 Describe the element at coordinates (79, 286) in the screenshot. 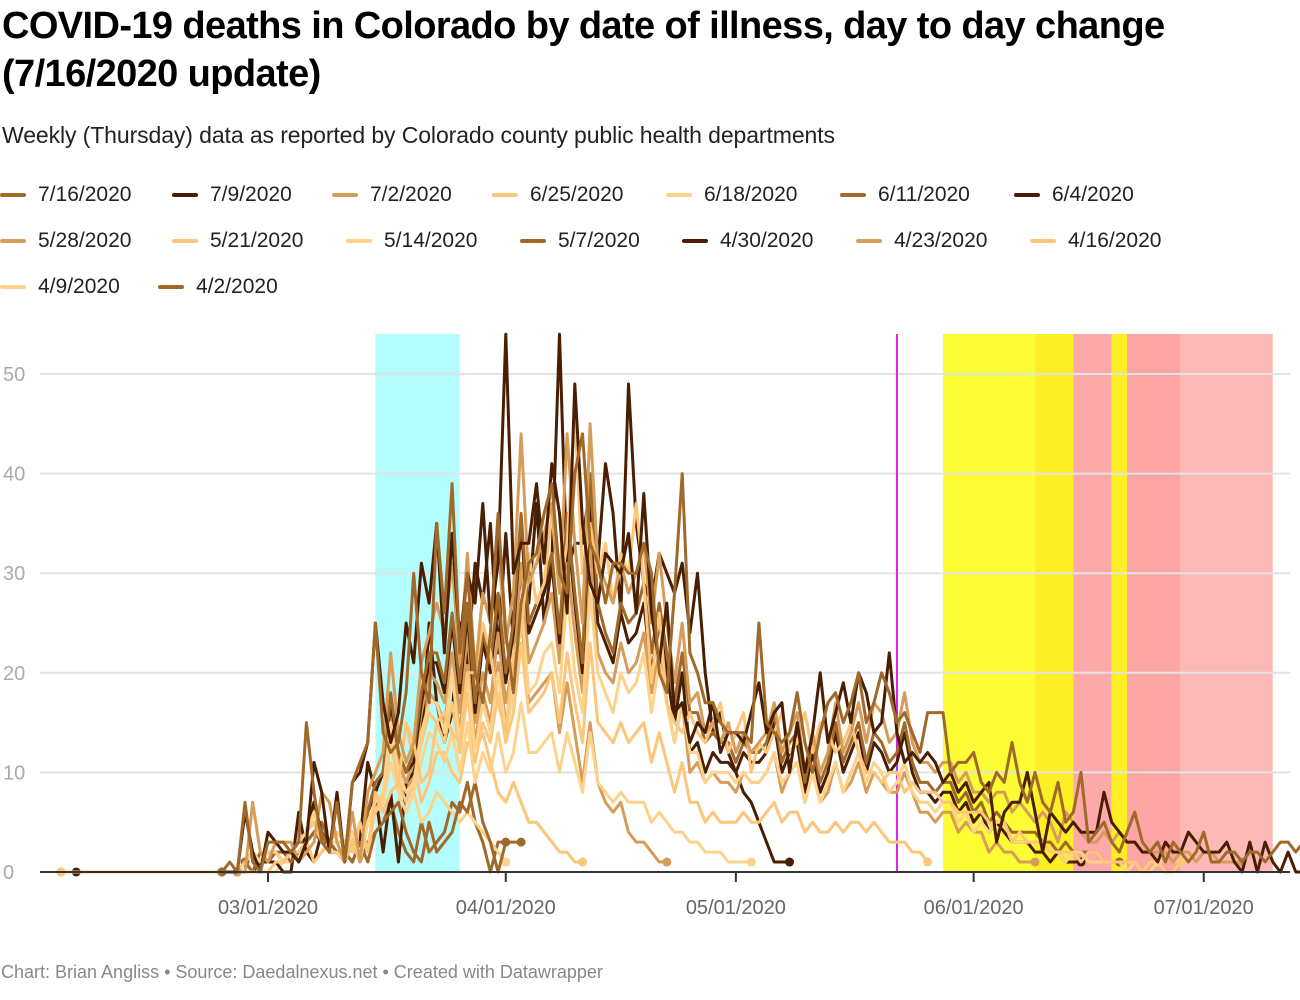

I see `legend-label: 4/9/2020` at that location.